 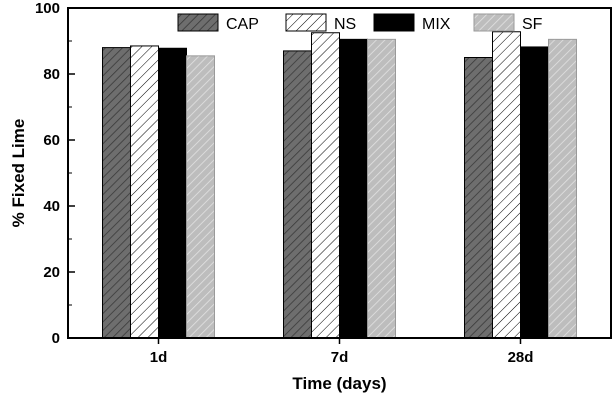 What do you see at coordinates (436, 24) in the screenshot?
I see `legend-label-mix: MIX` at bounding box center [436, 24].